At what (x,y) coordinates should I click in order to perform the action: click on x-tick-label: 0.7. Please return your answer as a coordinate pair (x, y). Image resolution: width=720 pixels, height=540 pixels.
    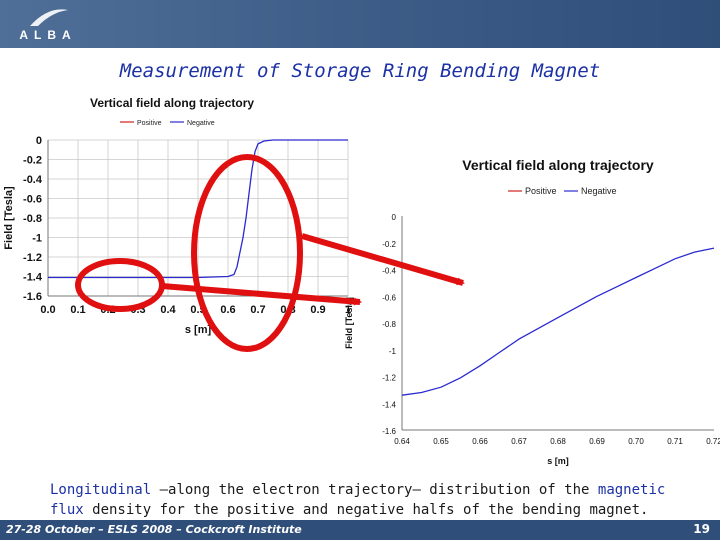
    Looking at the image, I should click on (257, 310).